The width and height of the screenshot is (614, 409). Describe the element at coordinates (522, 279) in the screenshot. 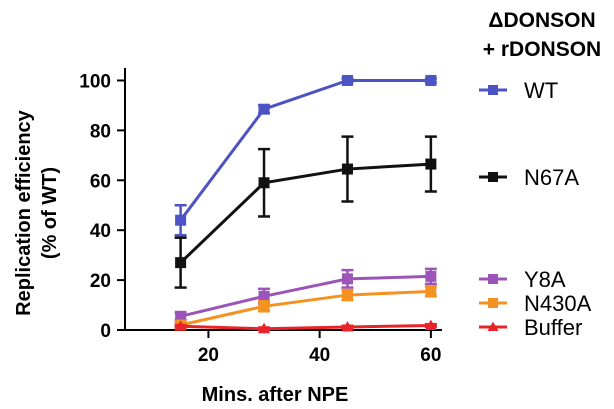

I see `legend-item-y8a: Y8A` at that location.